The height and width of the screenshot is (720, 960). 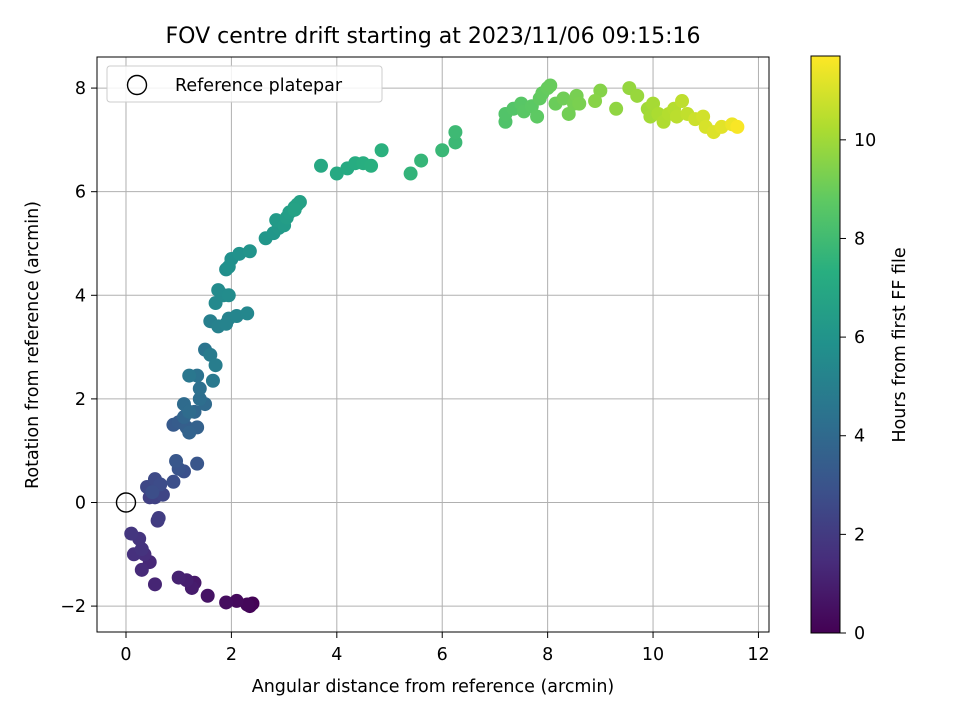 I want to click on x-tick-label: 0, so click(x=125, y=655).